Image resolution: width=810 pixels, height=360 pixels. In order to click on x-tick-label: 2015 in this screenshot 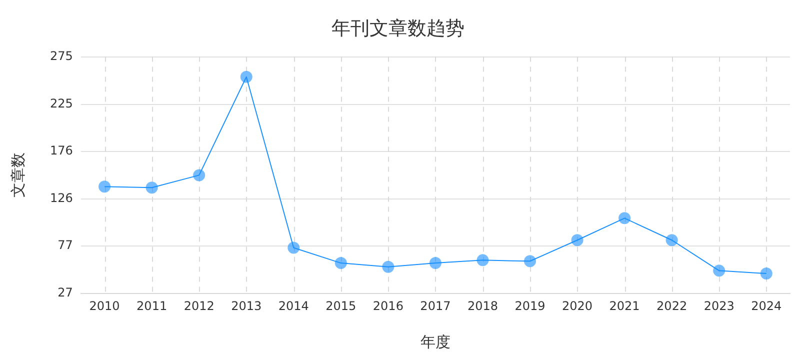, I will do `click(341, 305)`.